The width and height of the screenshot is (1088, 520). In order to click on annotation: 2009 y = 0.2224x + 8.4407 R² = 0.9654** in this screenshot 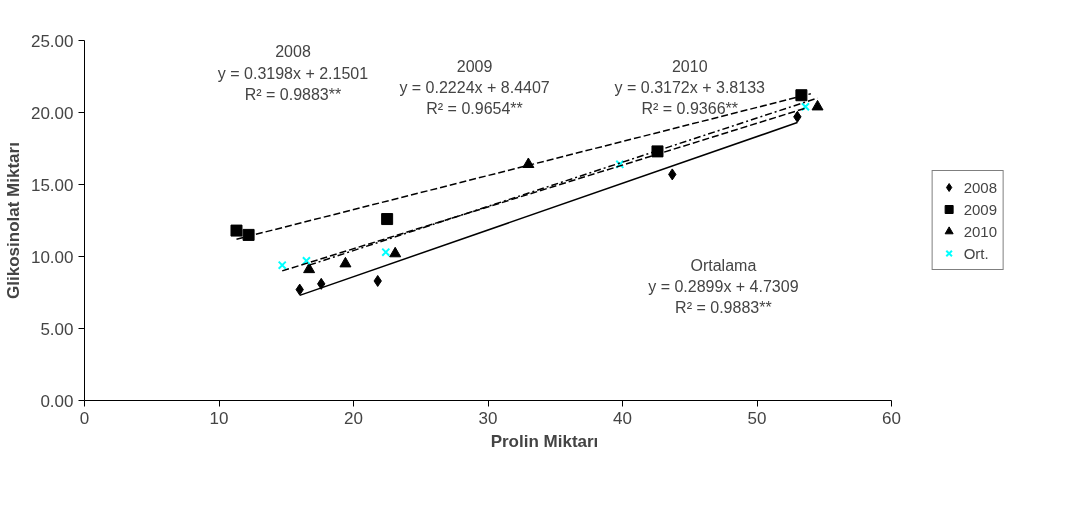, I will do `click(474, 87)`.